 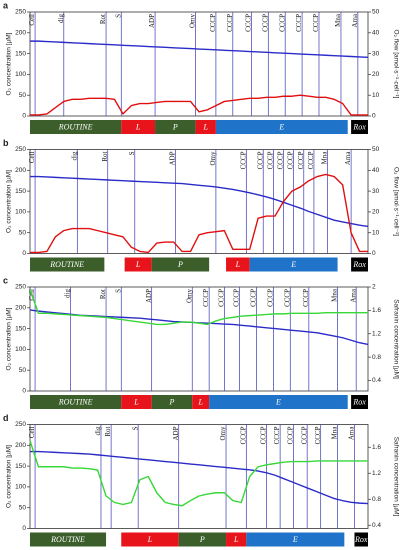 What do you see at coordinates (6, 418) in the screenshot?
I see `panel-label: d` at bounding box center [6, 418].